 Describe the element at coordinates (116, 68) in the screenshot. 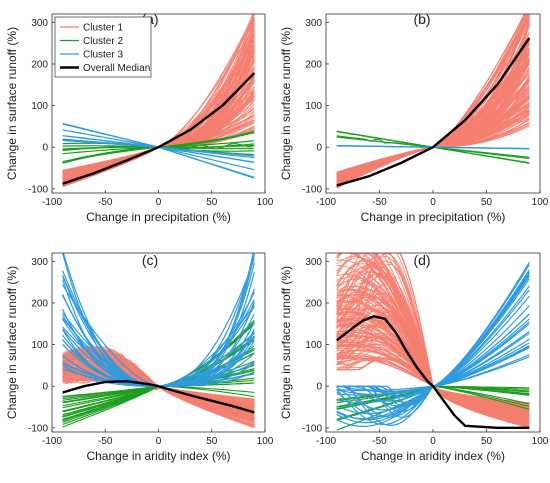

I see `legend-entry: Overall Median` at that location.